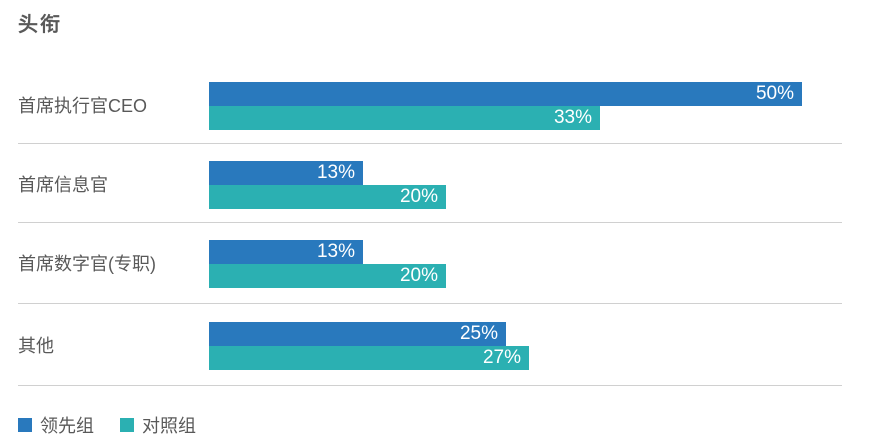 The image size is (874, 447). What do you see at coordinates (40, 25) in the screenshot?
I see `chart-title: 头衔` at bounding box center [40, 25].